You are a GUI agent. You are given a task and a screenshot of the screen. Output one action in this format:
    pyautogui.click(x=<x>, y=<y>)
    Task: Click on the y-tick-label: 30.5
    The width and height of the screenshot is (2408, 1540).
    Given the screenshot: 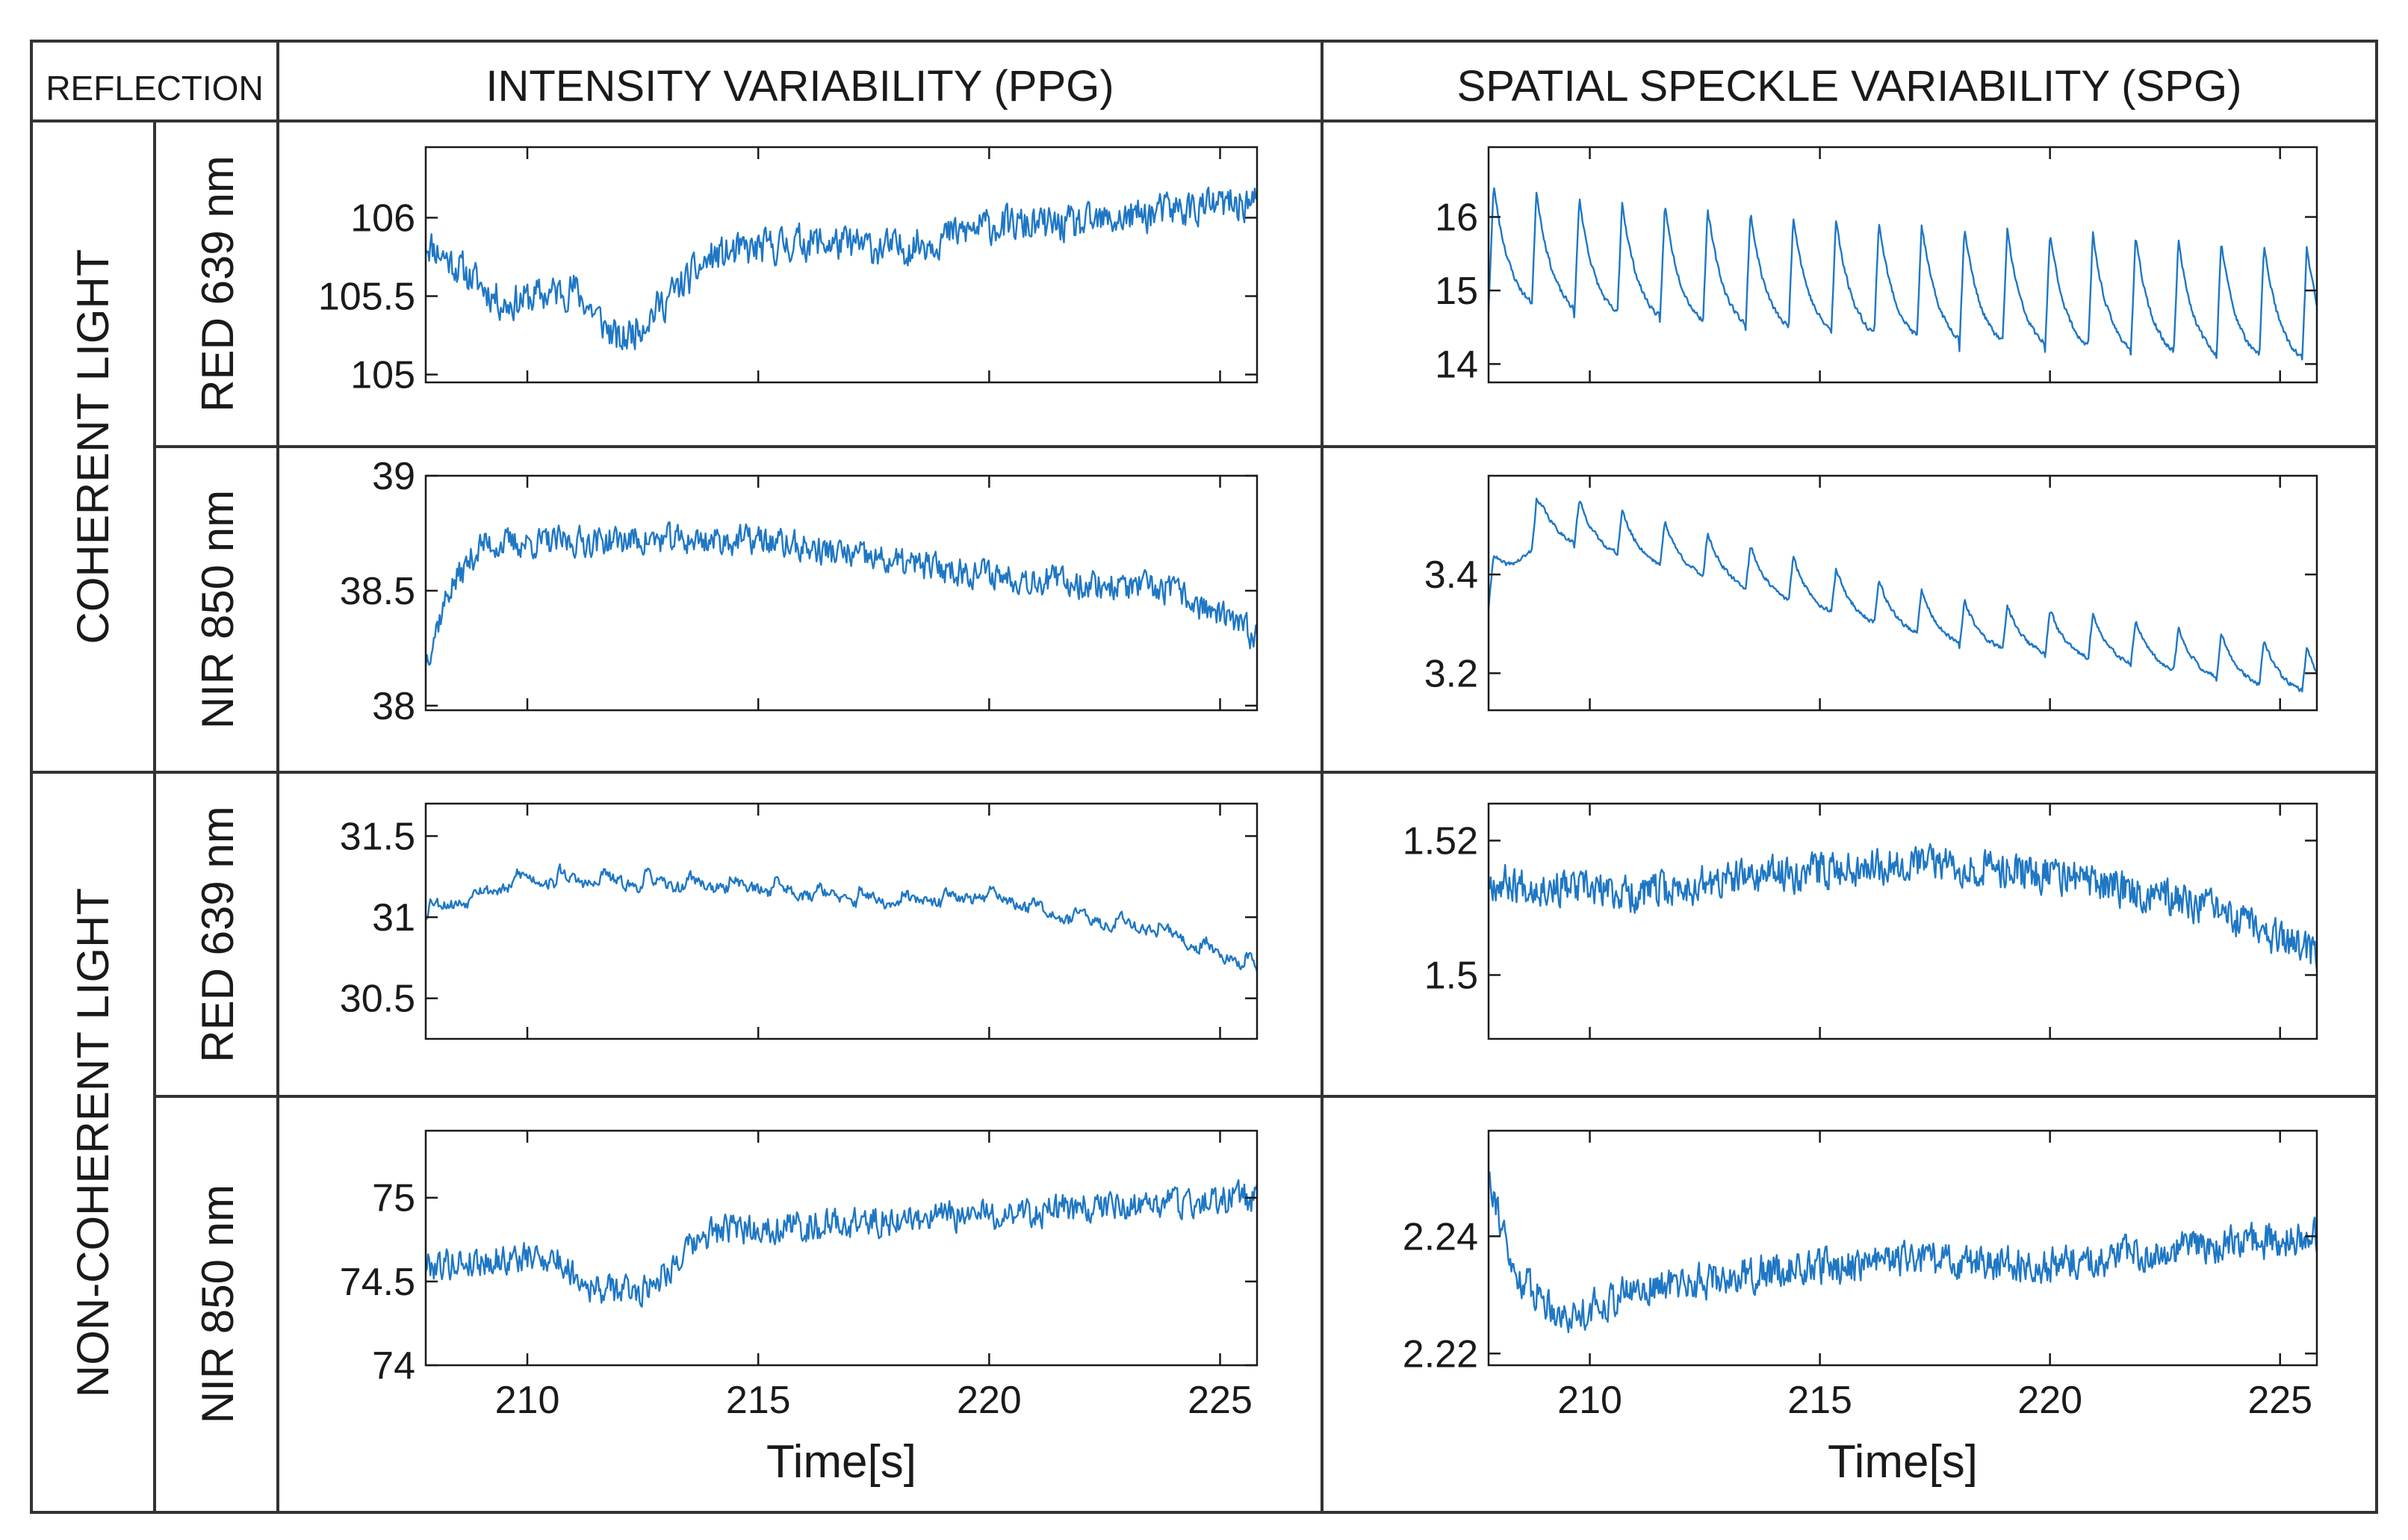 What is the action you would take?
    pyautogui.click(x=378, y=999)
    